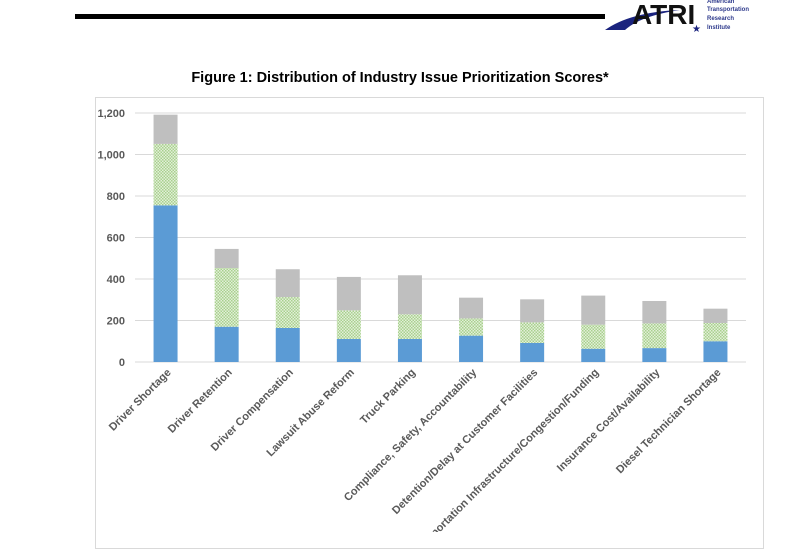 This screenshot has height=549, width=800. Describe the element at coordinates (111, 156) in the screenshot. I see `y-tick-label: 1,000` at that location.